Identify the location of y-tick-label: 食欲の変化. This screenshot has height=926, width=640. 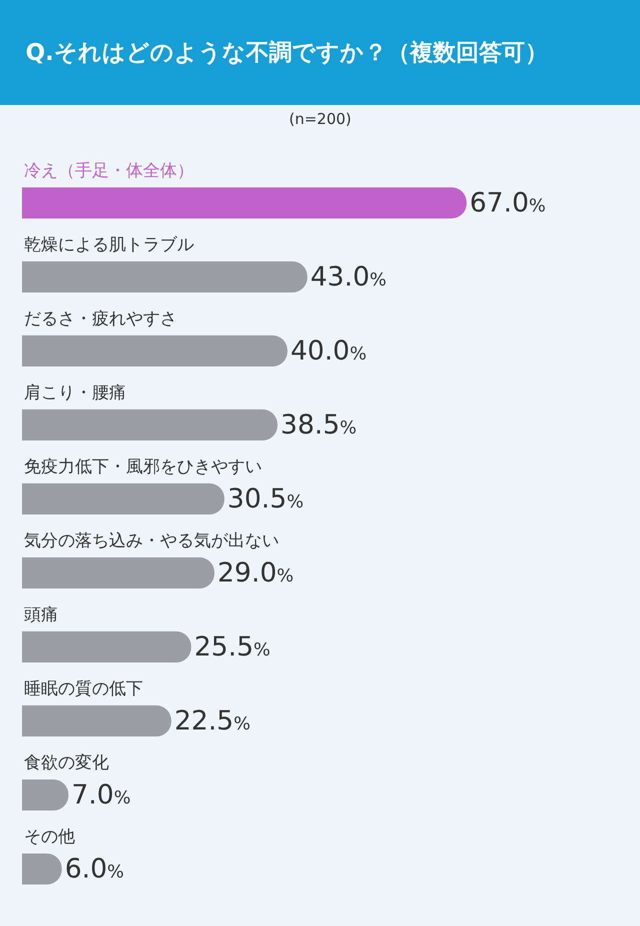
(66, 763).